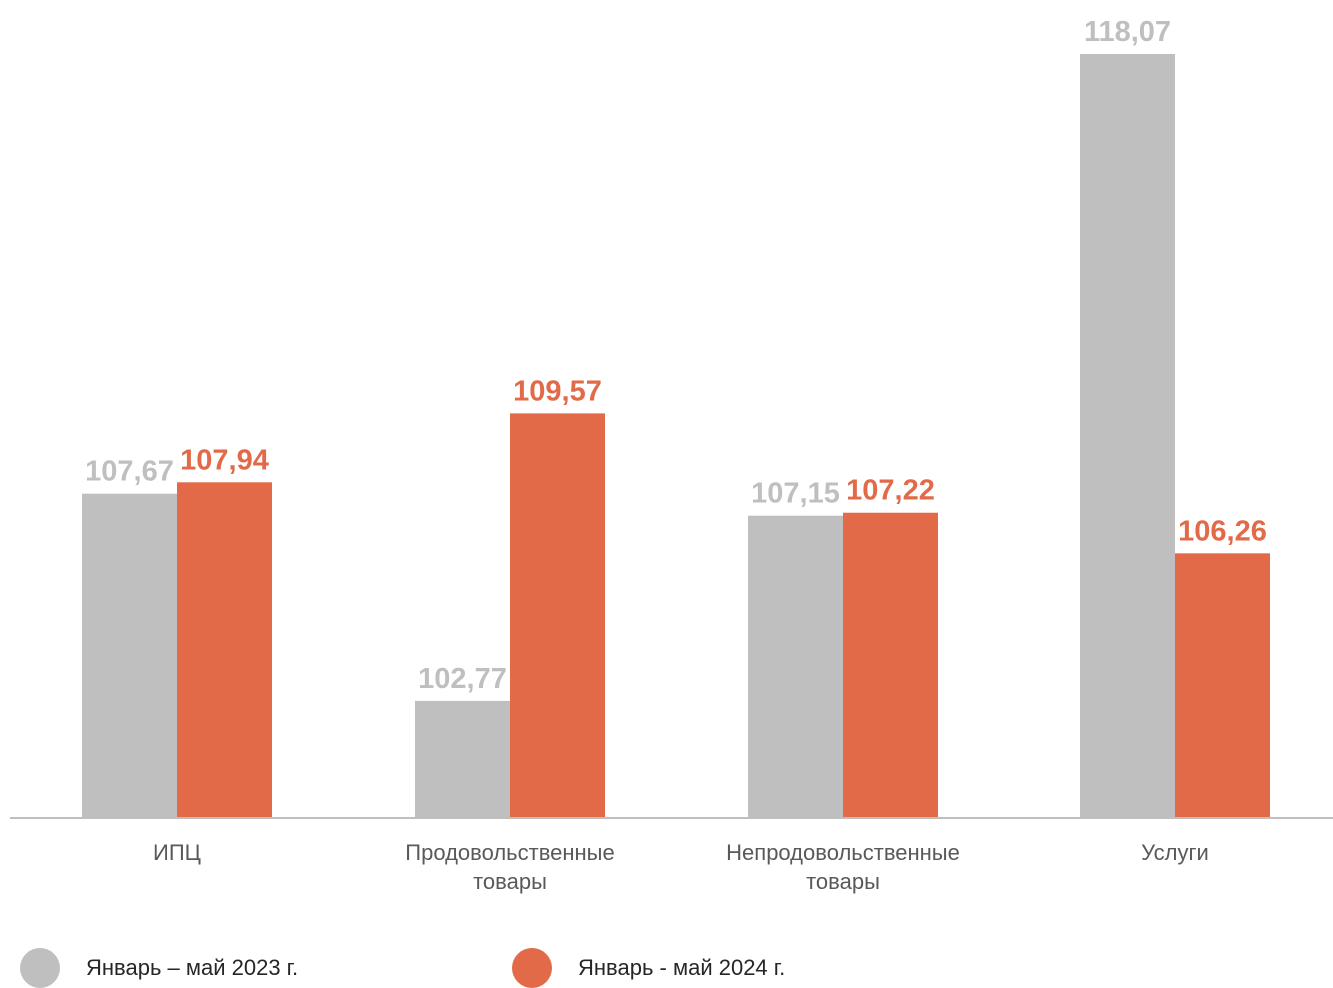  Describe the element at coordinates (532, 968) in the screenshot. I see `legend-swatch-2024` at that location.